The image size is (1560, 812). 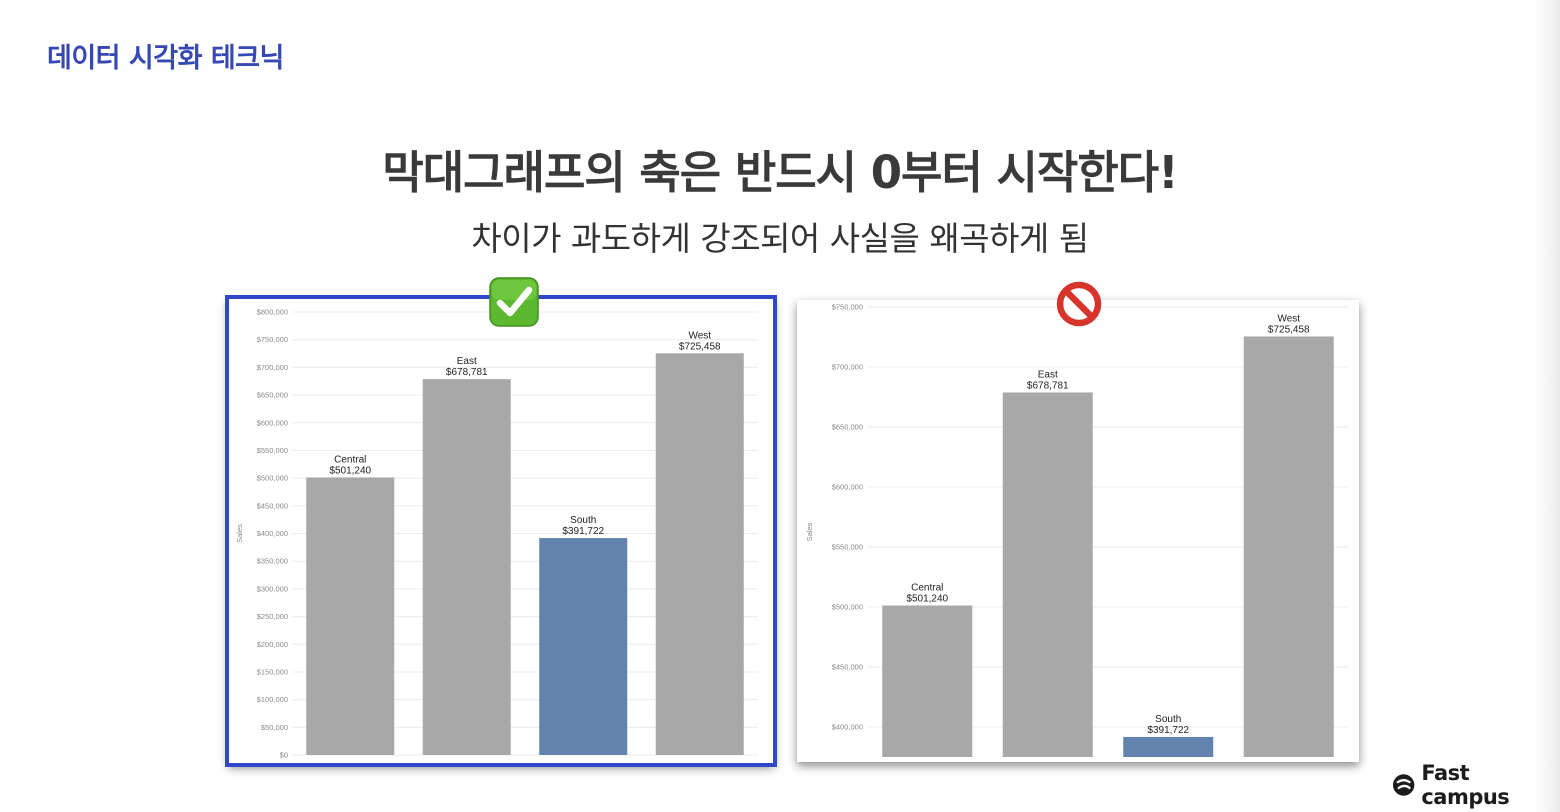 I want to click on y-tick-label: $800,000, so click(x=272, y=312).